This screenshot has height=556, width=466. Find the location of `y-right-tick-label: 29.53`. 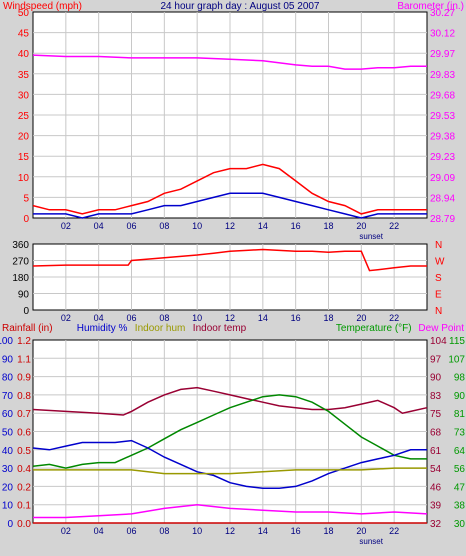

y-right-tick-label: 29.53 is located at coordinates (442, 116).